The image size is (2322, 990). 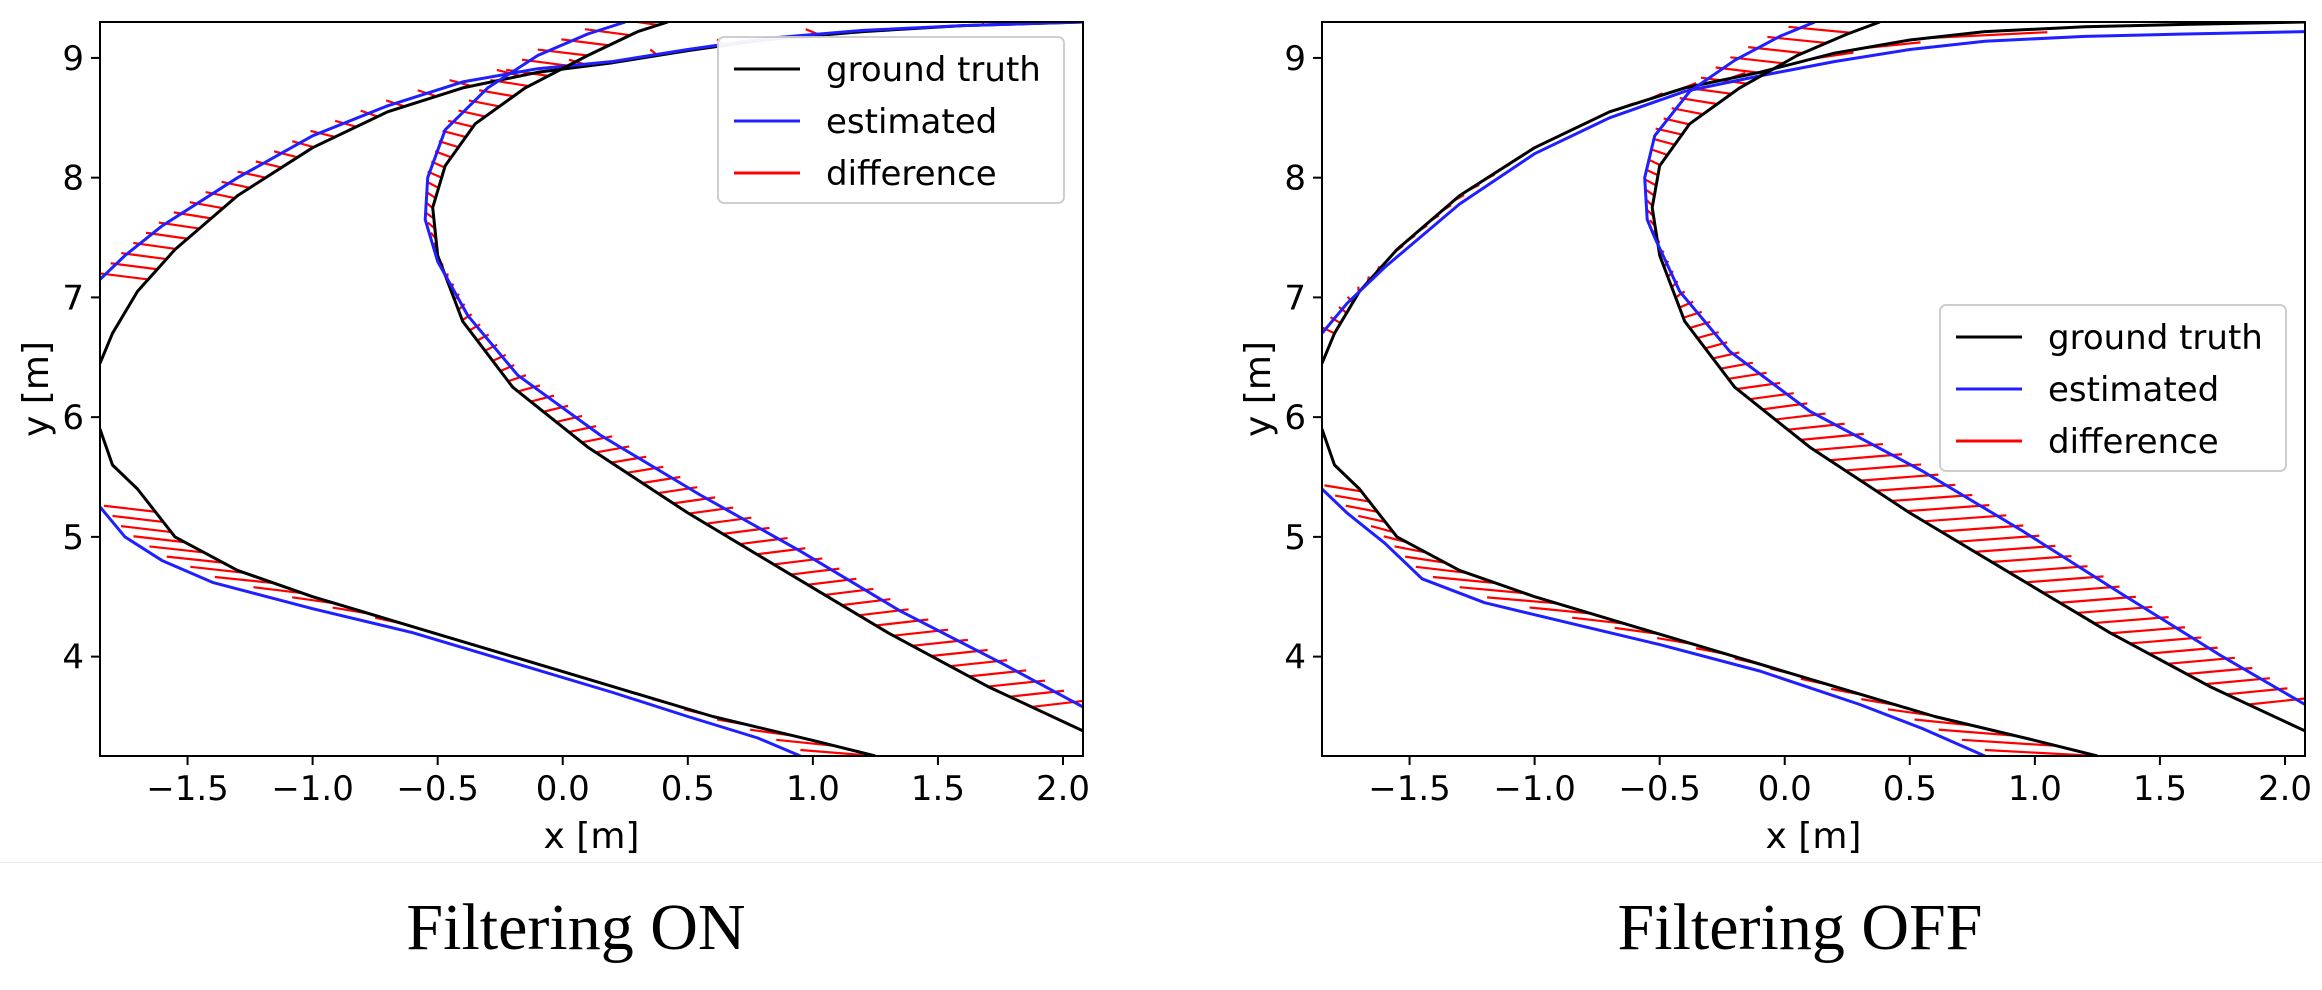 What do you see at coordinates (73, 298) in the screenshot?
I see `y-tick-label: 7` at bounding box center [73, 298].